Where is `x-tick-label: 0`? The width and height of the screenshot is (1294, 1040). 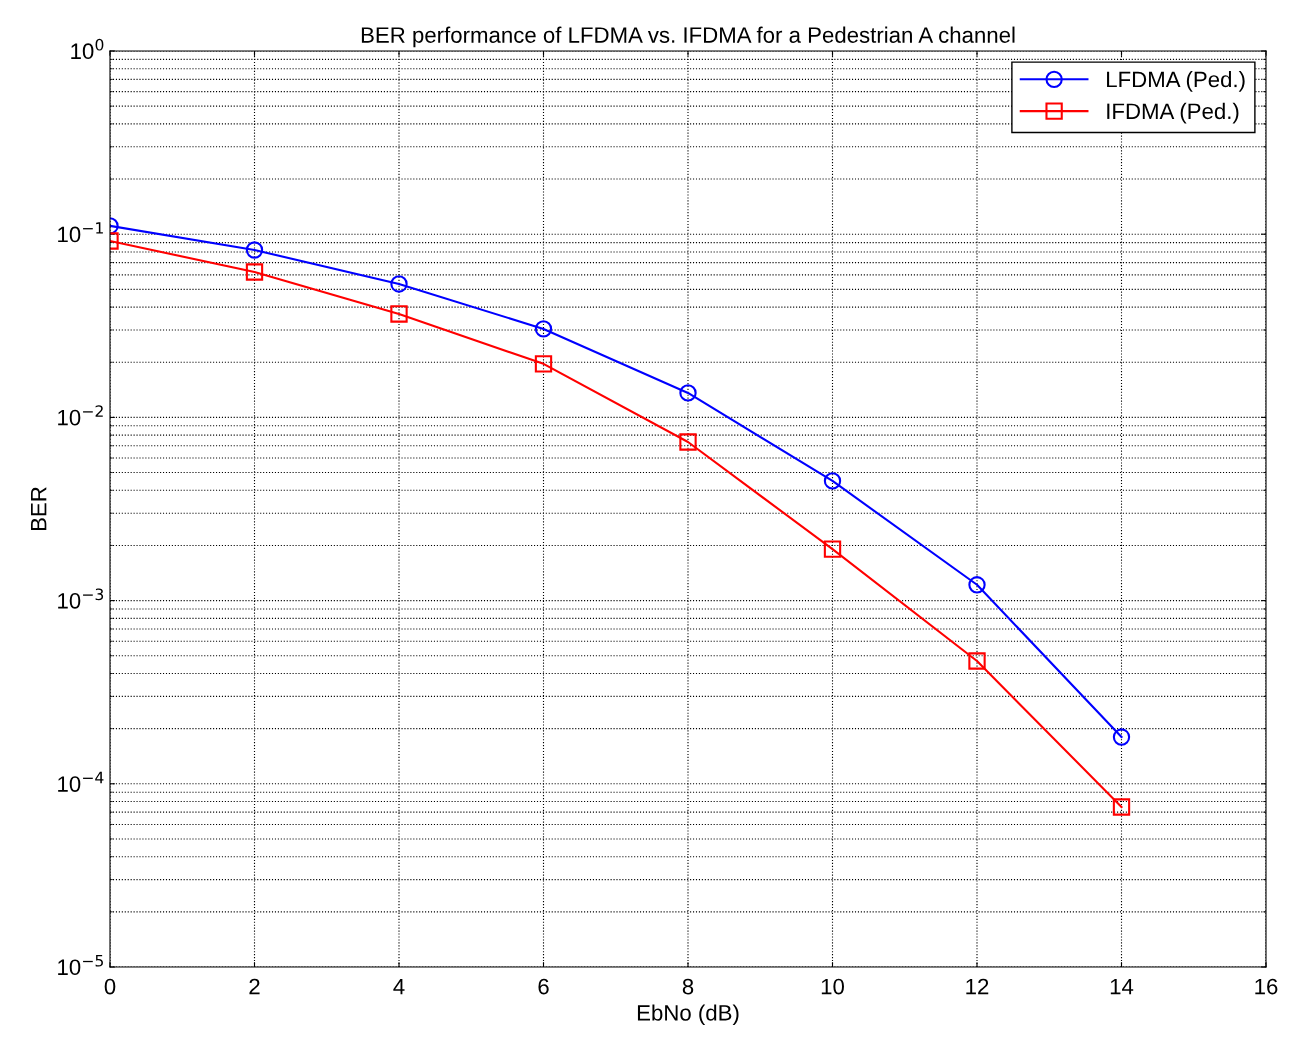 x-tick-label: 0 is located at coordinates (110, 986).